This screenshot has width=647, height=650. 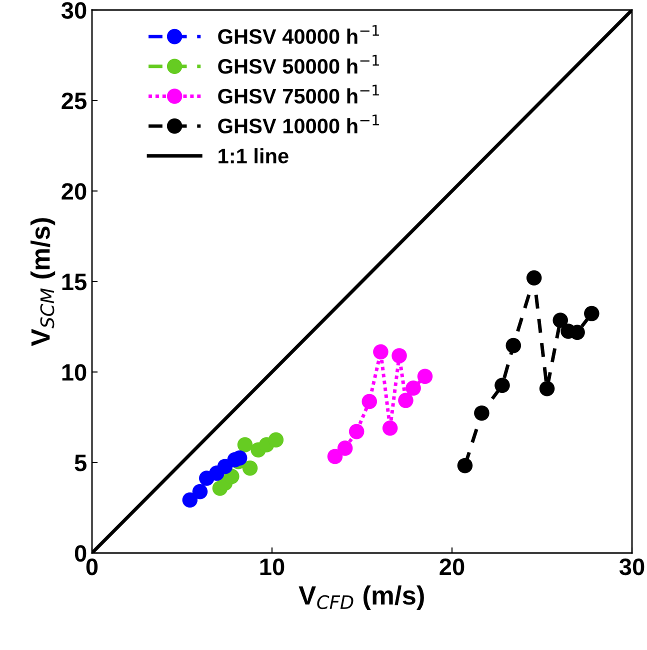 What do you see at coordinates (361, 597) in the screenshot?
I see `x-axis-title: V$_{CFD}$ (m/s)` at bounding box center [361, 597].